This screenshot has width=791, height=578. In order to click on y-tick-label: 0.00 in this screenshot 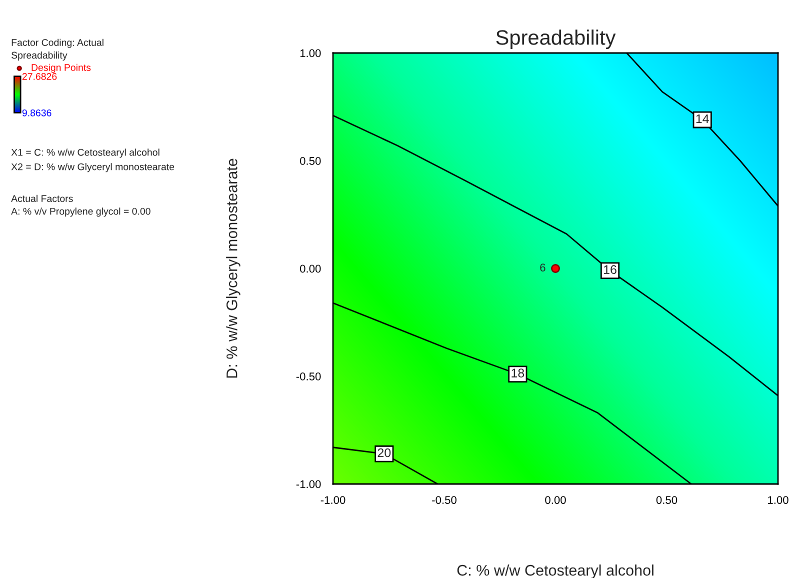, I will do `click(310, 268)`.